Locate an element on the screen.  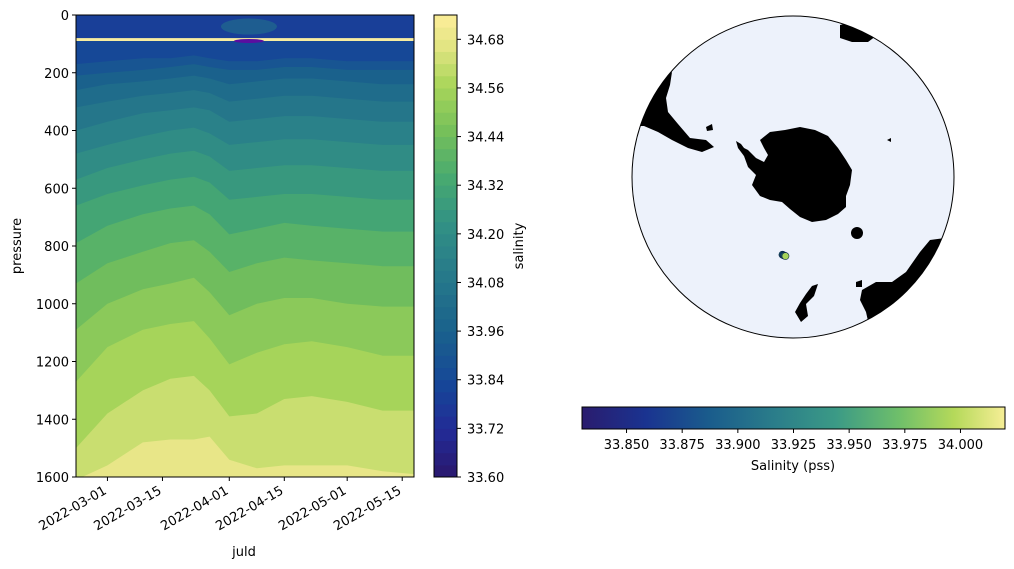
y-tick-label: 1000 is located at coordinates (52, 305).